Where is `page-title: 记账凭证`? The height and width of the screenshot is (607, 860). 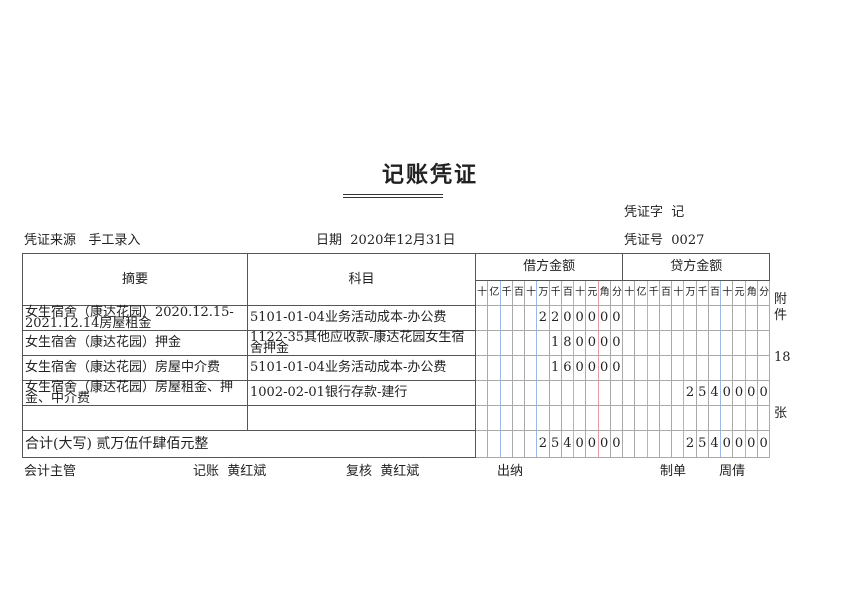
page-title: 记账凭证 is located at coordinates (429, 175).